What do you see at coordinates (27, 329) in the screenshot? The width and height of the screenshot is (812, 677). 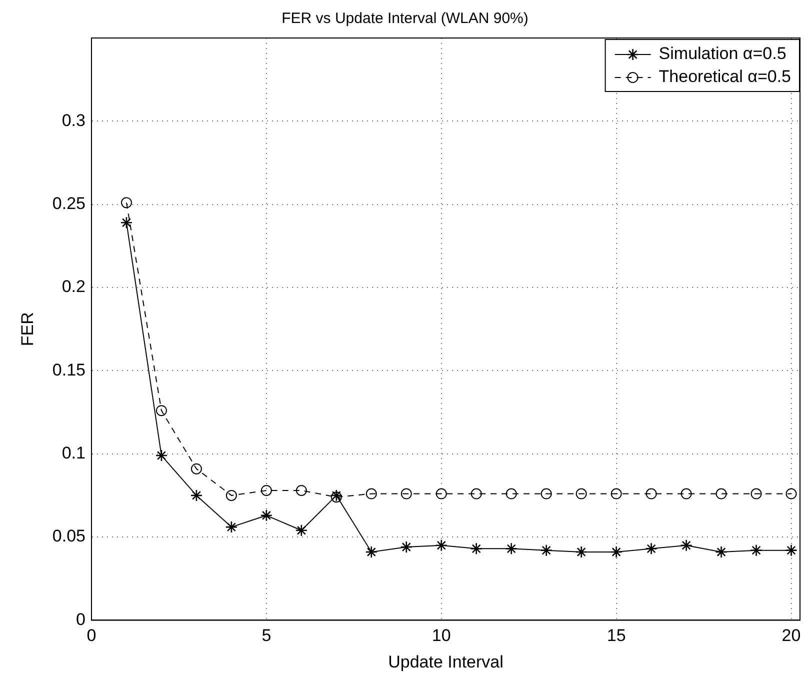 I see `y-axis-title: FER` at bounding box center [27, 329].